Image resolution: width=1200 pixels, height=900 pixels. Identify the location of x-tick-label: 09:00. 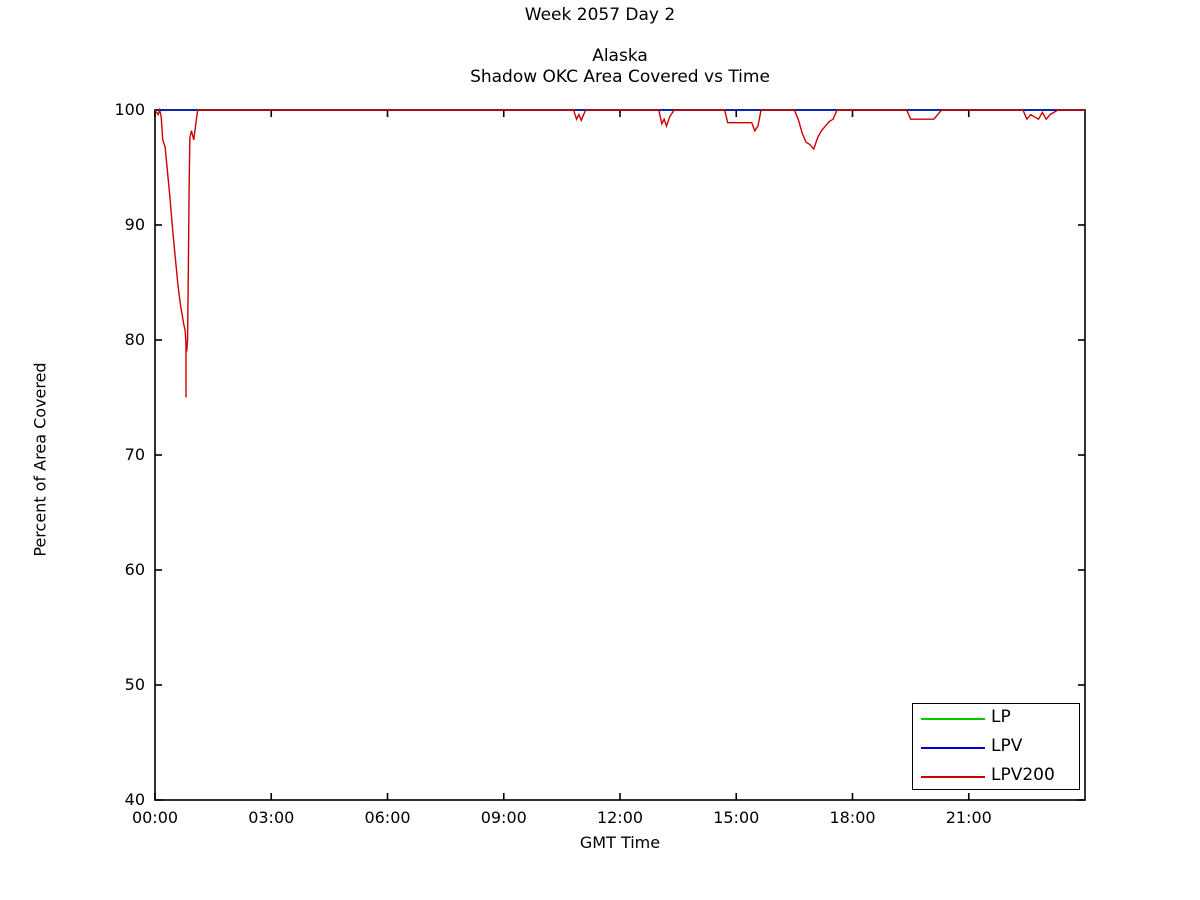
(503, 817).